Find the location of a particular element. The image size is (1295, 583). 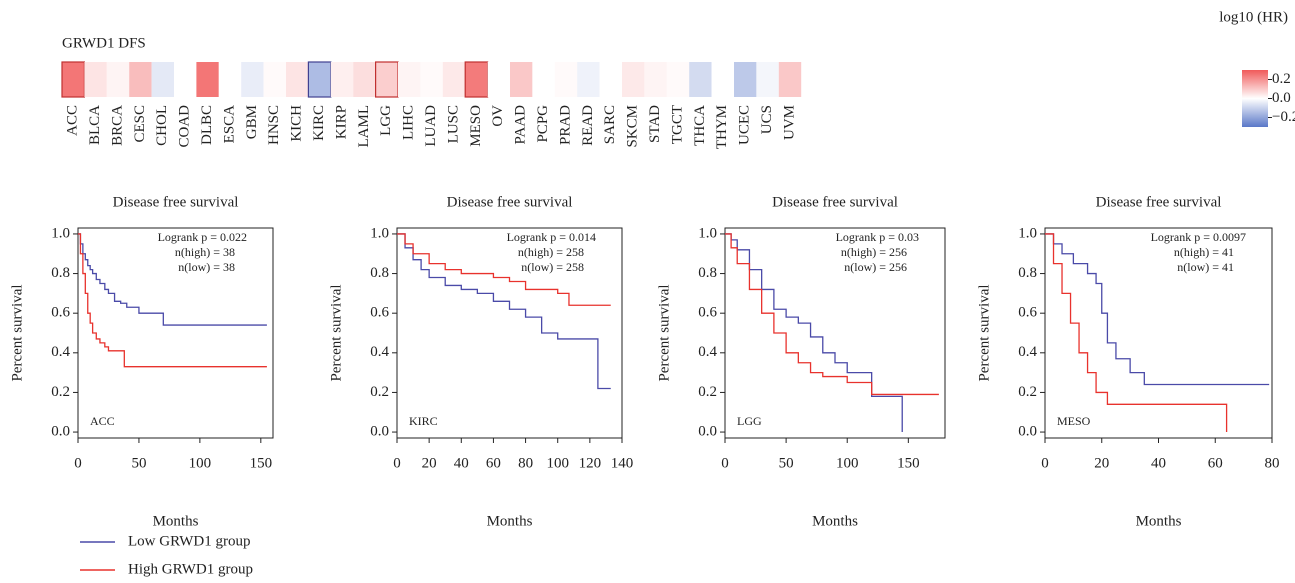

annotation: Logrank p = 0.03 is located at coordinates (877, 237).